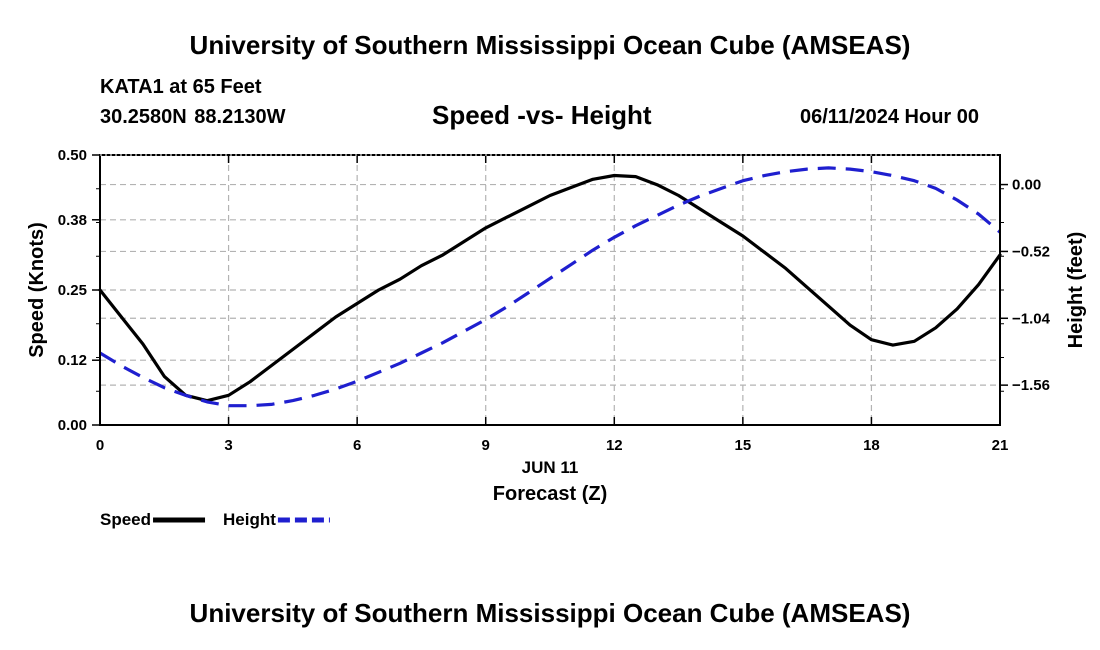  Describe the element at coordinates (249, 519) in the screenshot. I see `legend-label-height: Height` at that location.